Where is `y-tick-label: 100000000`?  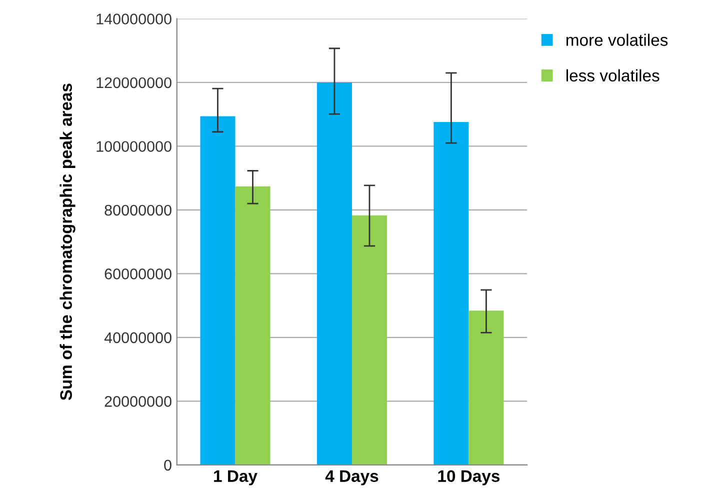
y-tick-label: 100000000 is located at coordinates (134, 146).